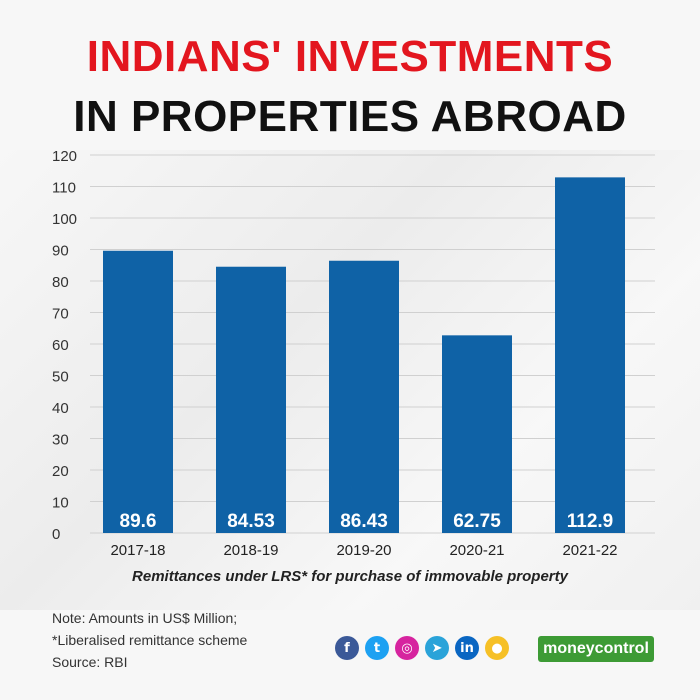 The image size is (700, 700). What do you see at coordinates (64, 188) in the screenshot?
I see `y-tick-label: 110` at bounding box center [64, 188].